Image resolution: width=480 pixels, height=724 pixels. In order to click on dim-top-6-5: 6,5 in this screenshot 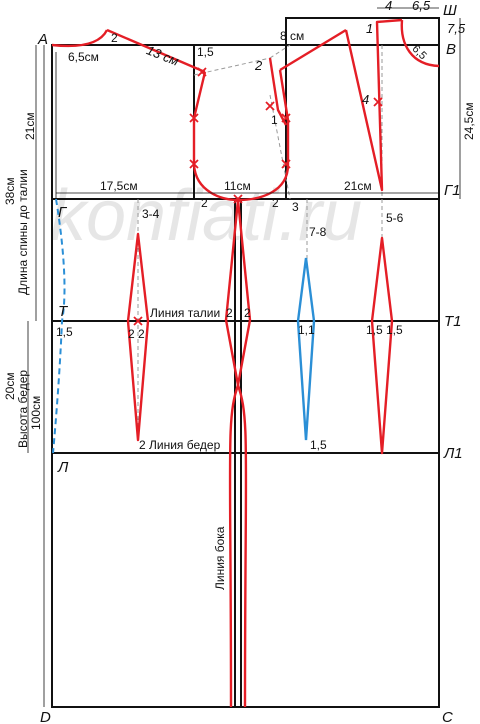, I will do `click(421, 6)`.